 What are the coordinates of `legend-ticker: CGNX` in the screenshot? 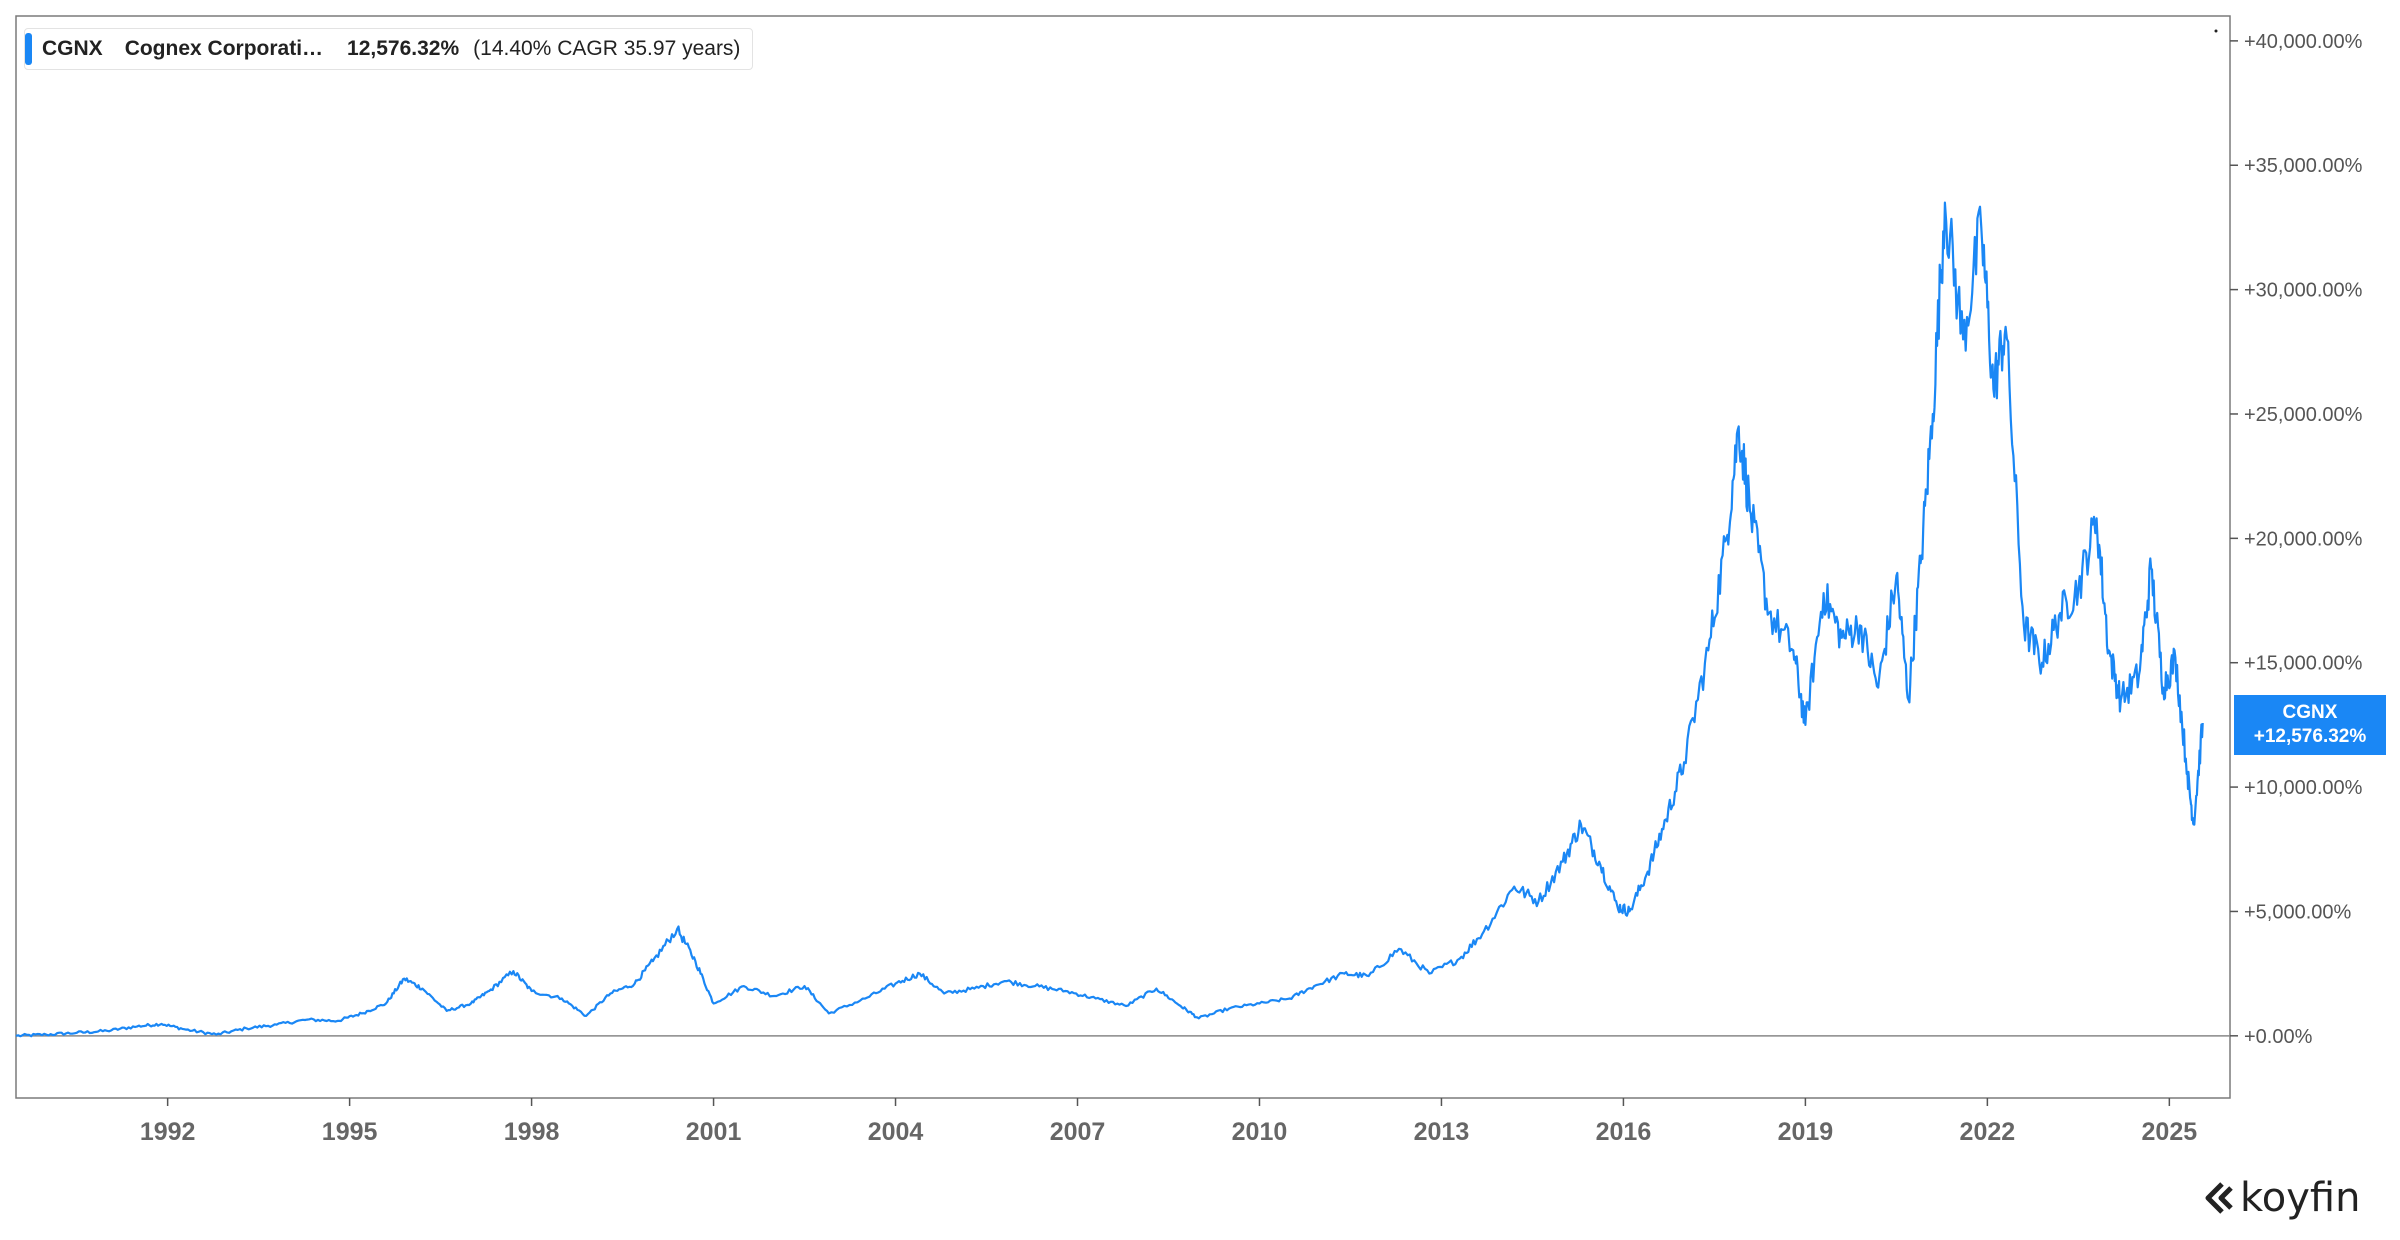 It's located at (72, 48).